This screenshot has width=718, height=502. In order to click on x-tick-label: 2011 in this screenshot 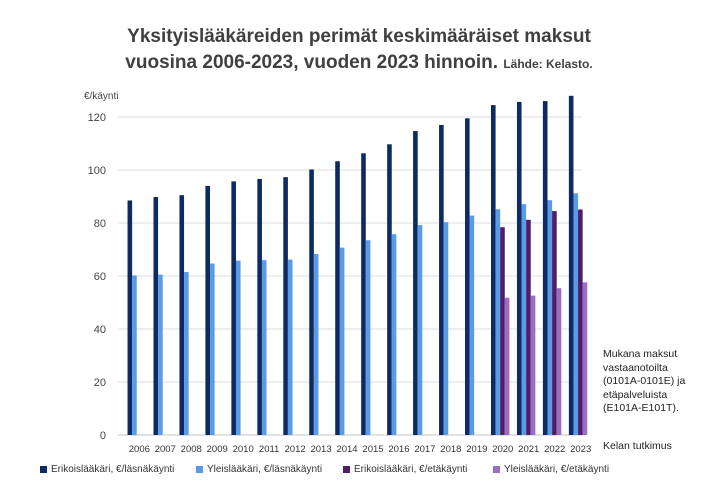, I will do `click(269, 449)`.